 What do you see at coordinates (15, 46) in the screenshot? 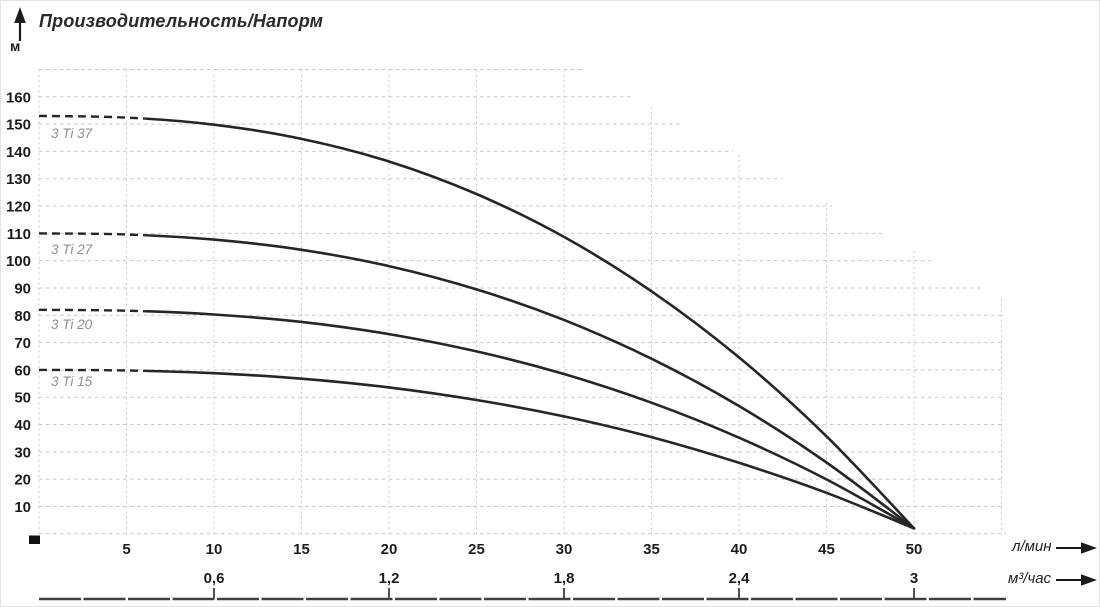
I see `y-axis-unit-label: м` at bounding box center [15, 46].